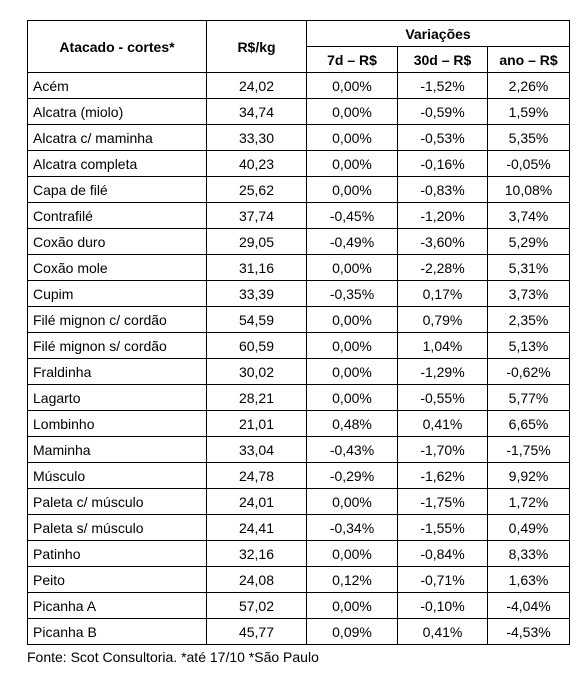  I want to click on cell-year: -0,05%, so click(528, 163).